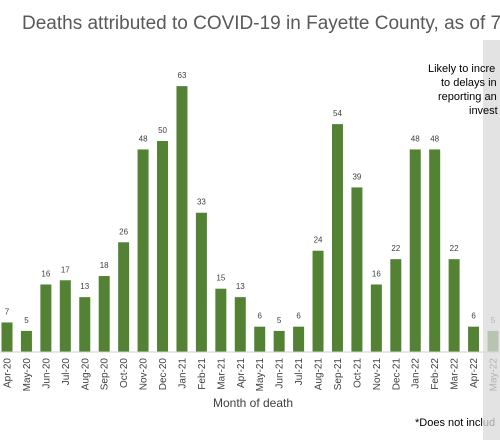 This screenshot has width=500, height=442. I want to click on data-label: 15, so click(220, 278).